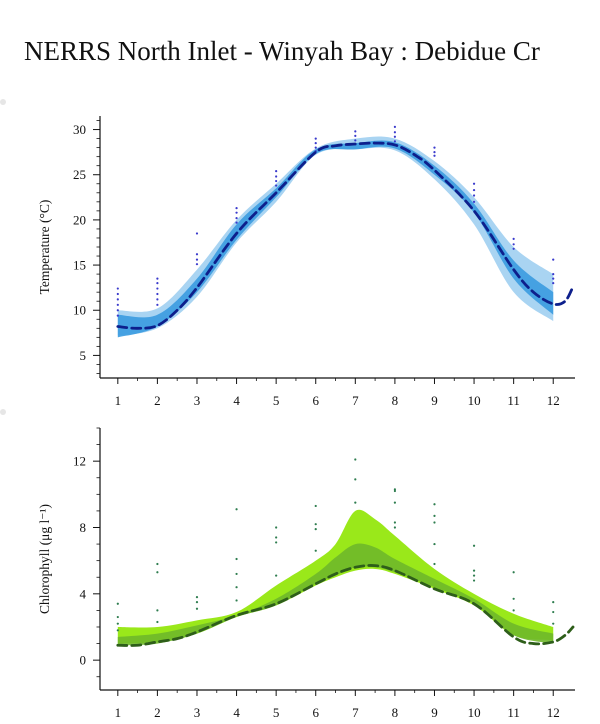 The width and height of the screenshot is (600, 724). I want to click on model-dashed-line, so click(345, 605).